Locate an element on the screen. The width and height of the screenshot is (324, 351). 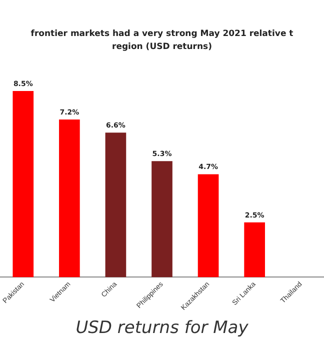
chart-title: frontier markets had a very strong May 2021 relative t is located at coordinates (162, 34).